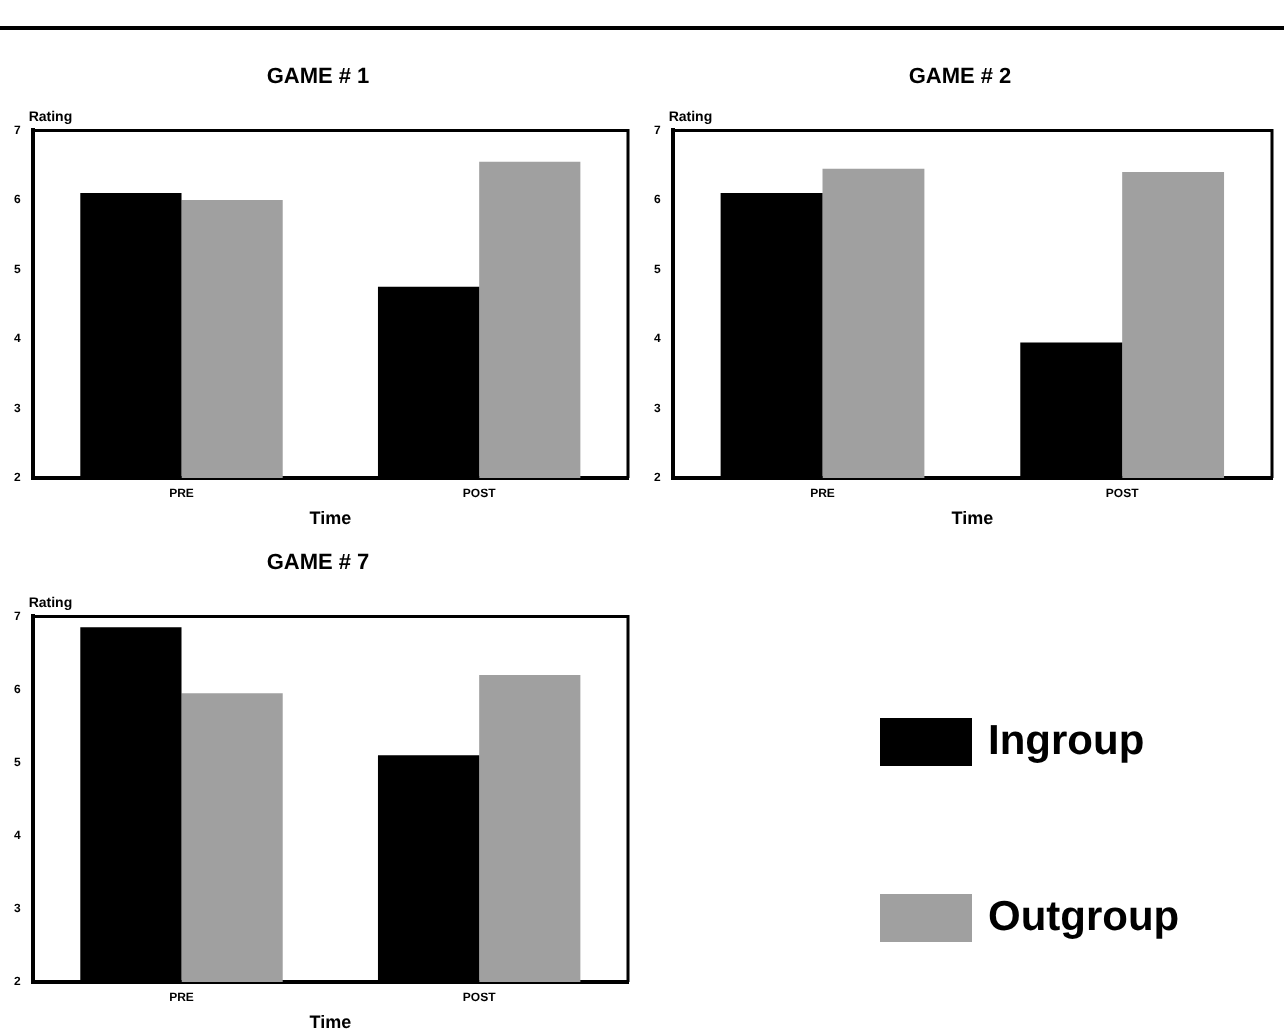 The width and height of the screenshot is (1284, 1034). Describe the element at coordinates (318, 77) in the screenshot. I see `chart-title: GAME # 1` at that location.